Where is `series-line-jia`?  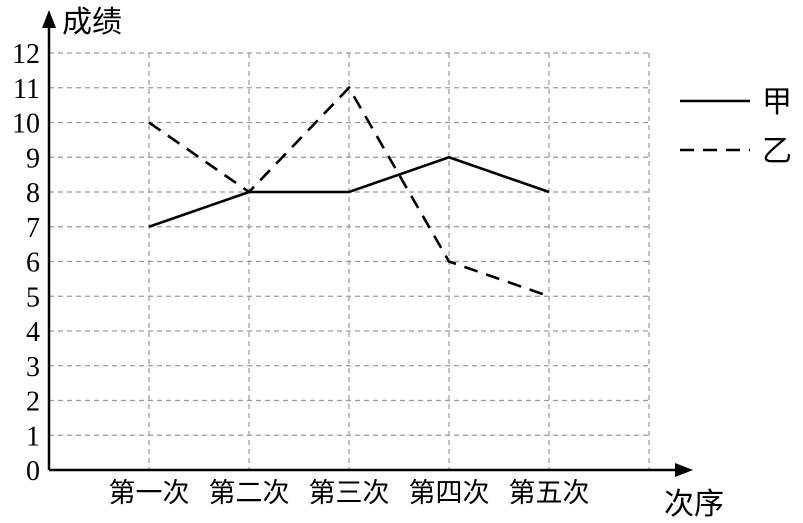
series-line-jia is located at coordinates (349, 191).